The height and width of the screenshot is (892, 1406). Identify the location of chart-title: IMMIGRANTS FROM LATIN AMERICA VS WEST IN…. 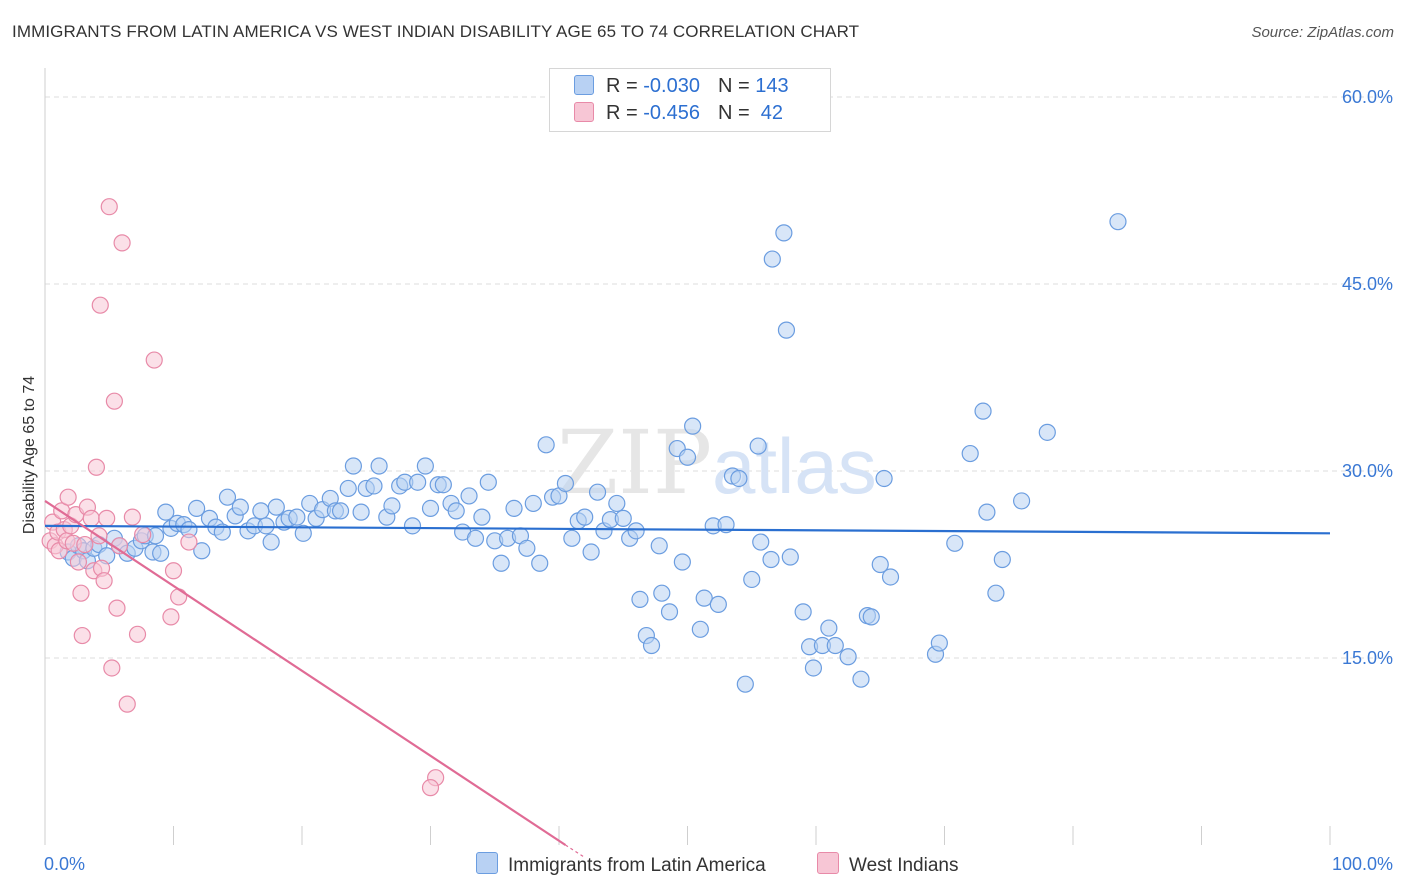
(436, 31).